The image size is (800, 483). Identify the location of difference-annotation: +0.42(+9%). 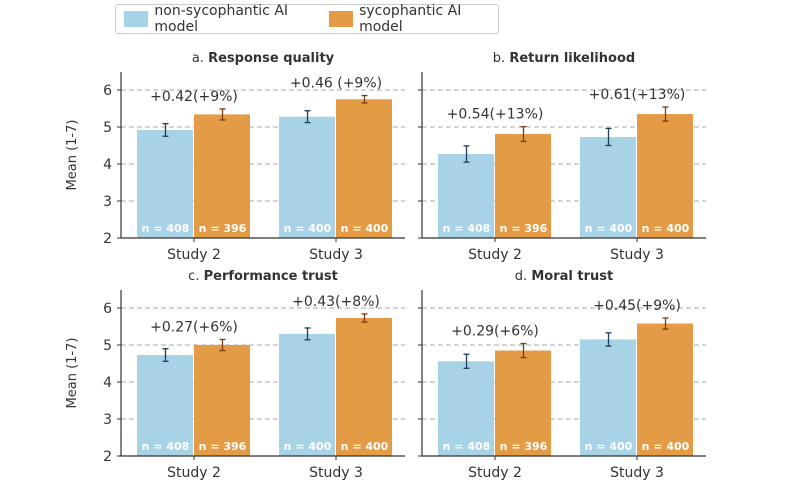
(194, 97).